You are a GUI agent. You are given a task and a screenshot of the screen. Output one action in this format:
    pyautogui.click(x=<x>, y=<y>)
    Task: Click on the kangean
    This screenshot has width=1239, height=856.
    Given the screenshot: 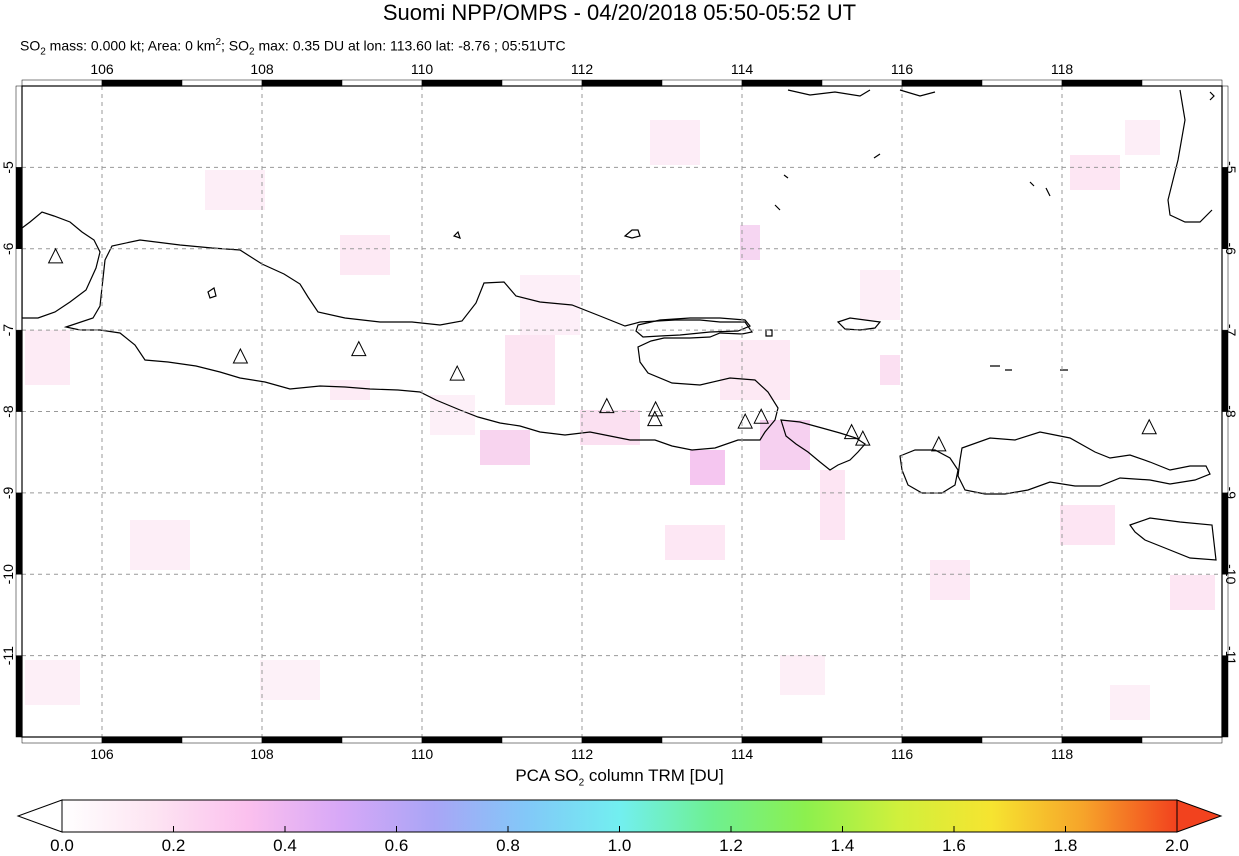 What is the action you would take?
    pyautogui.click(x=859, y=324)
    